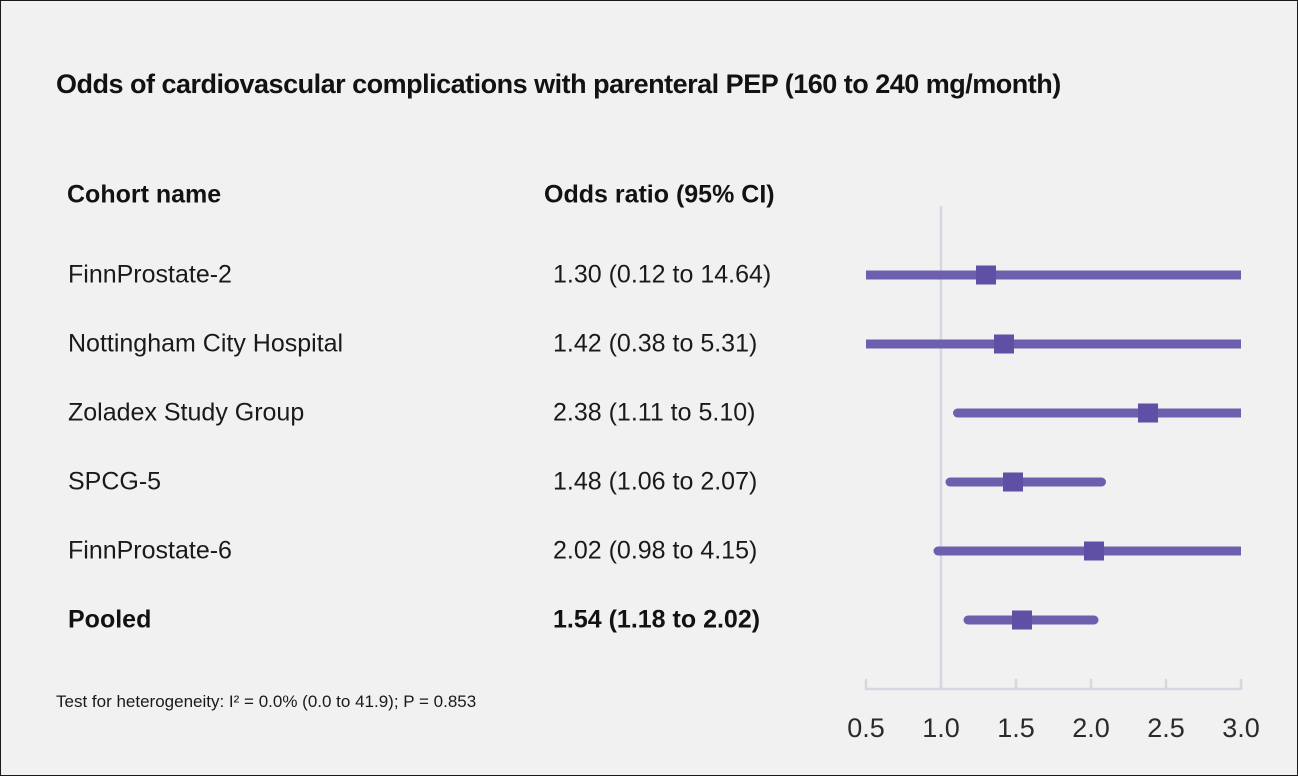 This screenshot has width=1298, height=776. What do you see at coordinates (1166, 728) in the screenshot?
I see `x-axis-tick-label: 2.5` at bounding box center [1166, 728].